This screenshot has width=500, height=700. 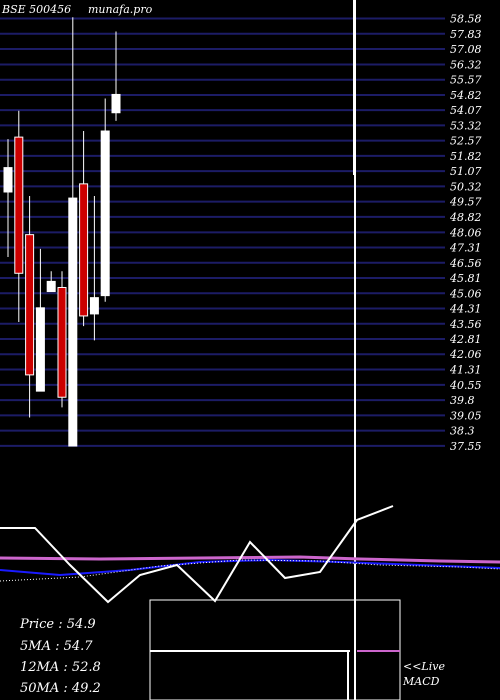 What do you see at coordinates (60, 688) in the screenshot?
I see `ma50-label: 50MA : 49.2` at bounding box center [60, 688].